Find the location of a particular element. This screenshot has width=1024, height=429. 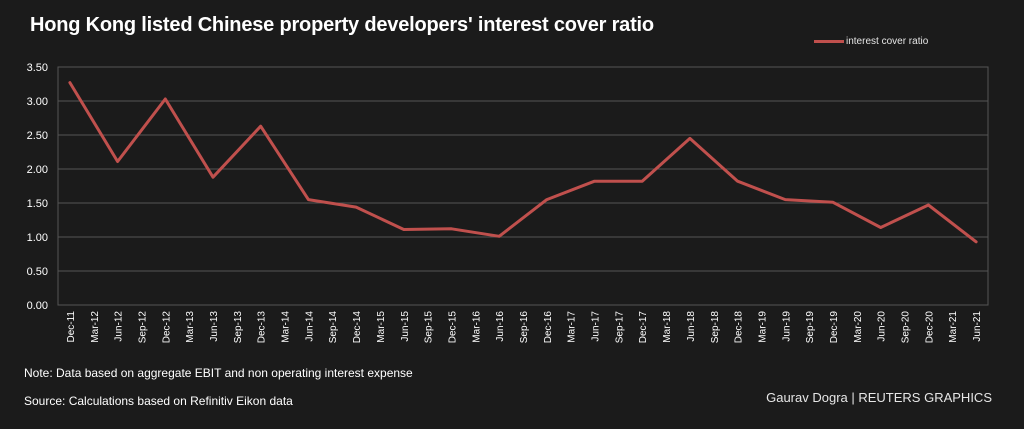

y-tick-label: 0.00 is located at coordinates (37, 306).